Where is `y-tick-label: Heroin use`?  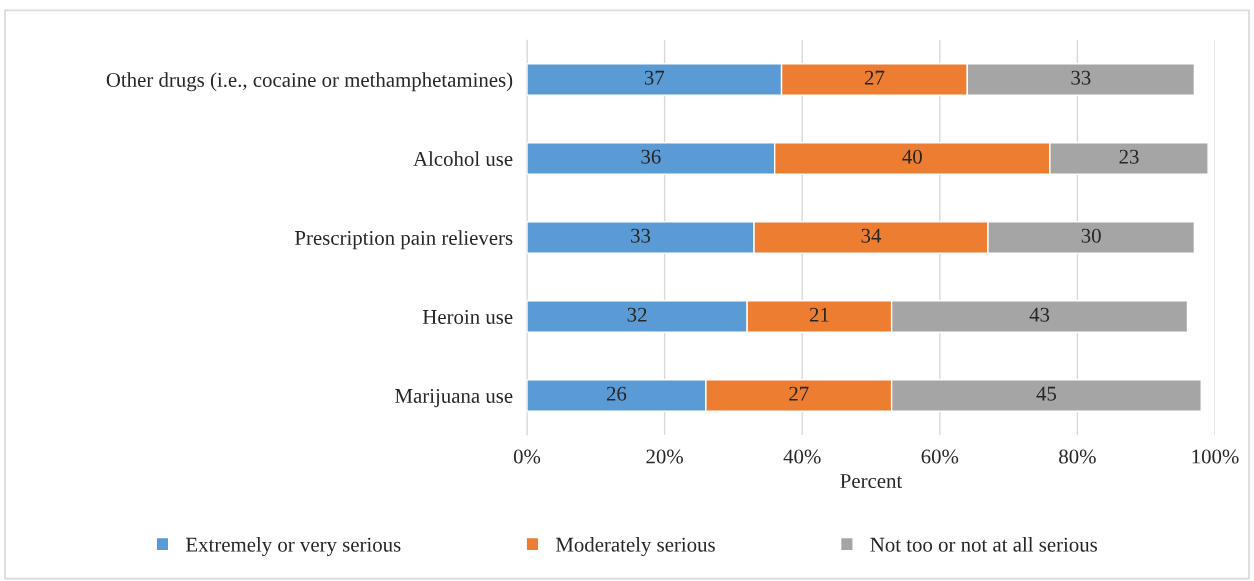
y-tick-label: Heroin use is located at coordinates (467, 316).